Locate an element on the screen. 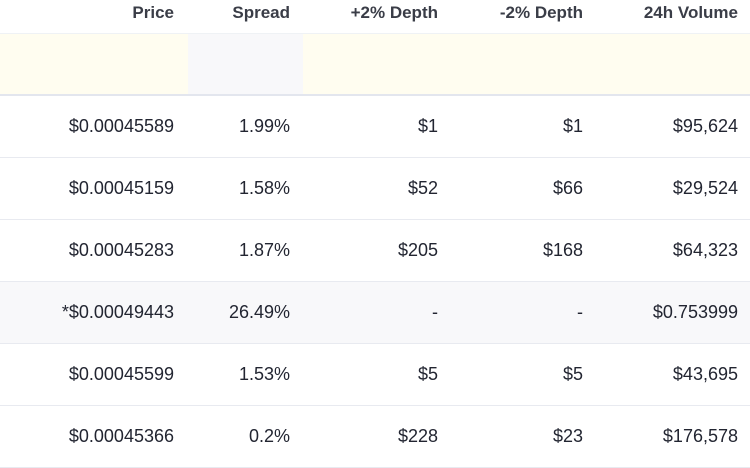 The width and height of the screenshot is (750, 468). minus-depth-column-header: -2% Depth is located at coordinates (541, 12).